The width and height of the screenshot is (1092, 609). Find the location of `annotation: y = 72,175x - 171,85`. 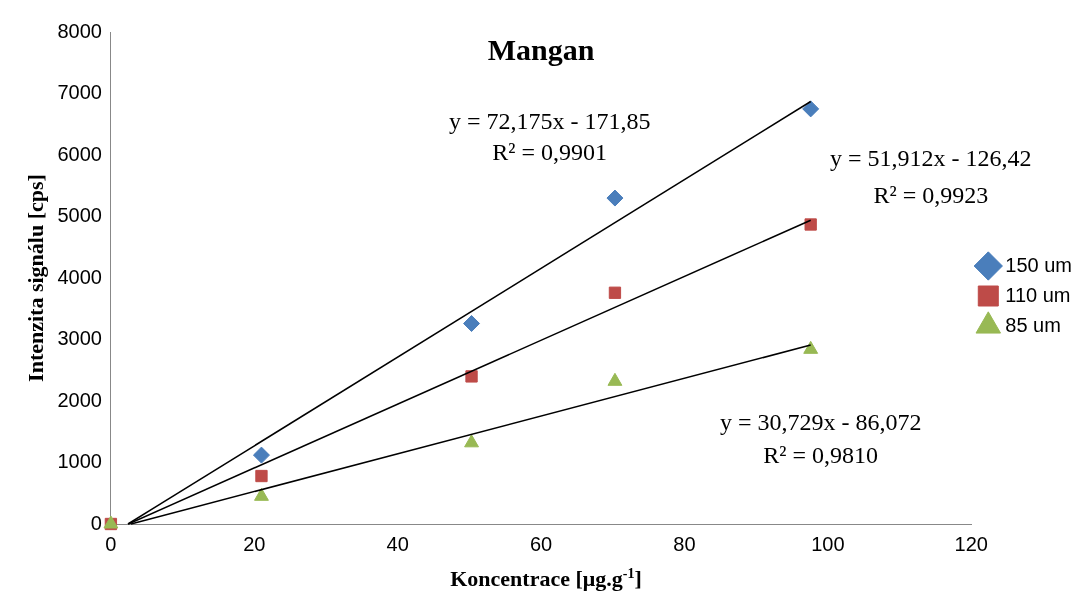

annotation: y = 72,175x - 171,85 is located at coordinates (549, 121).